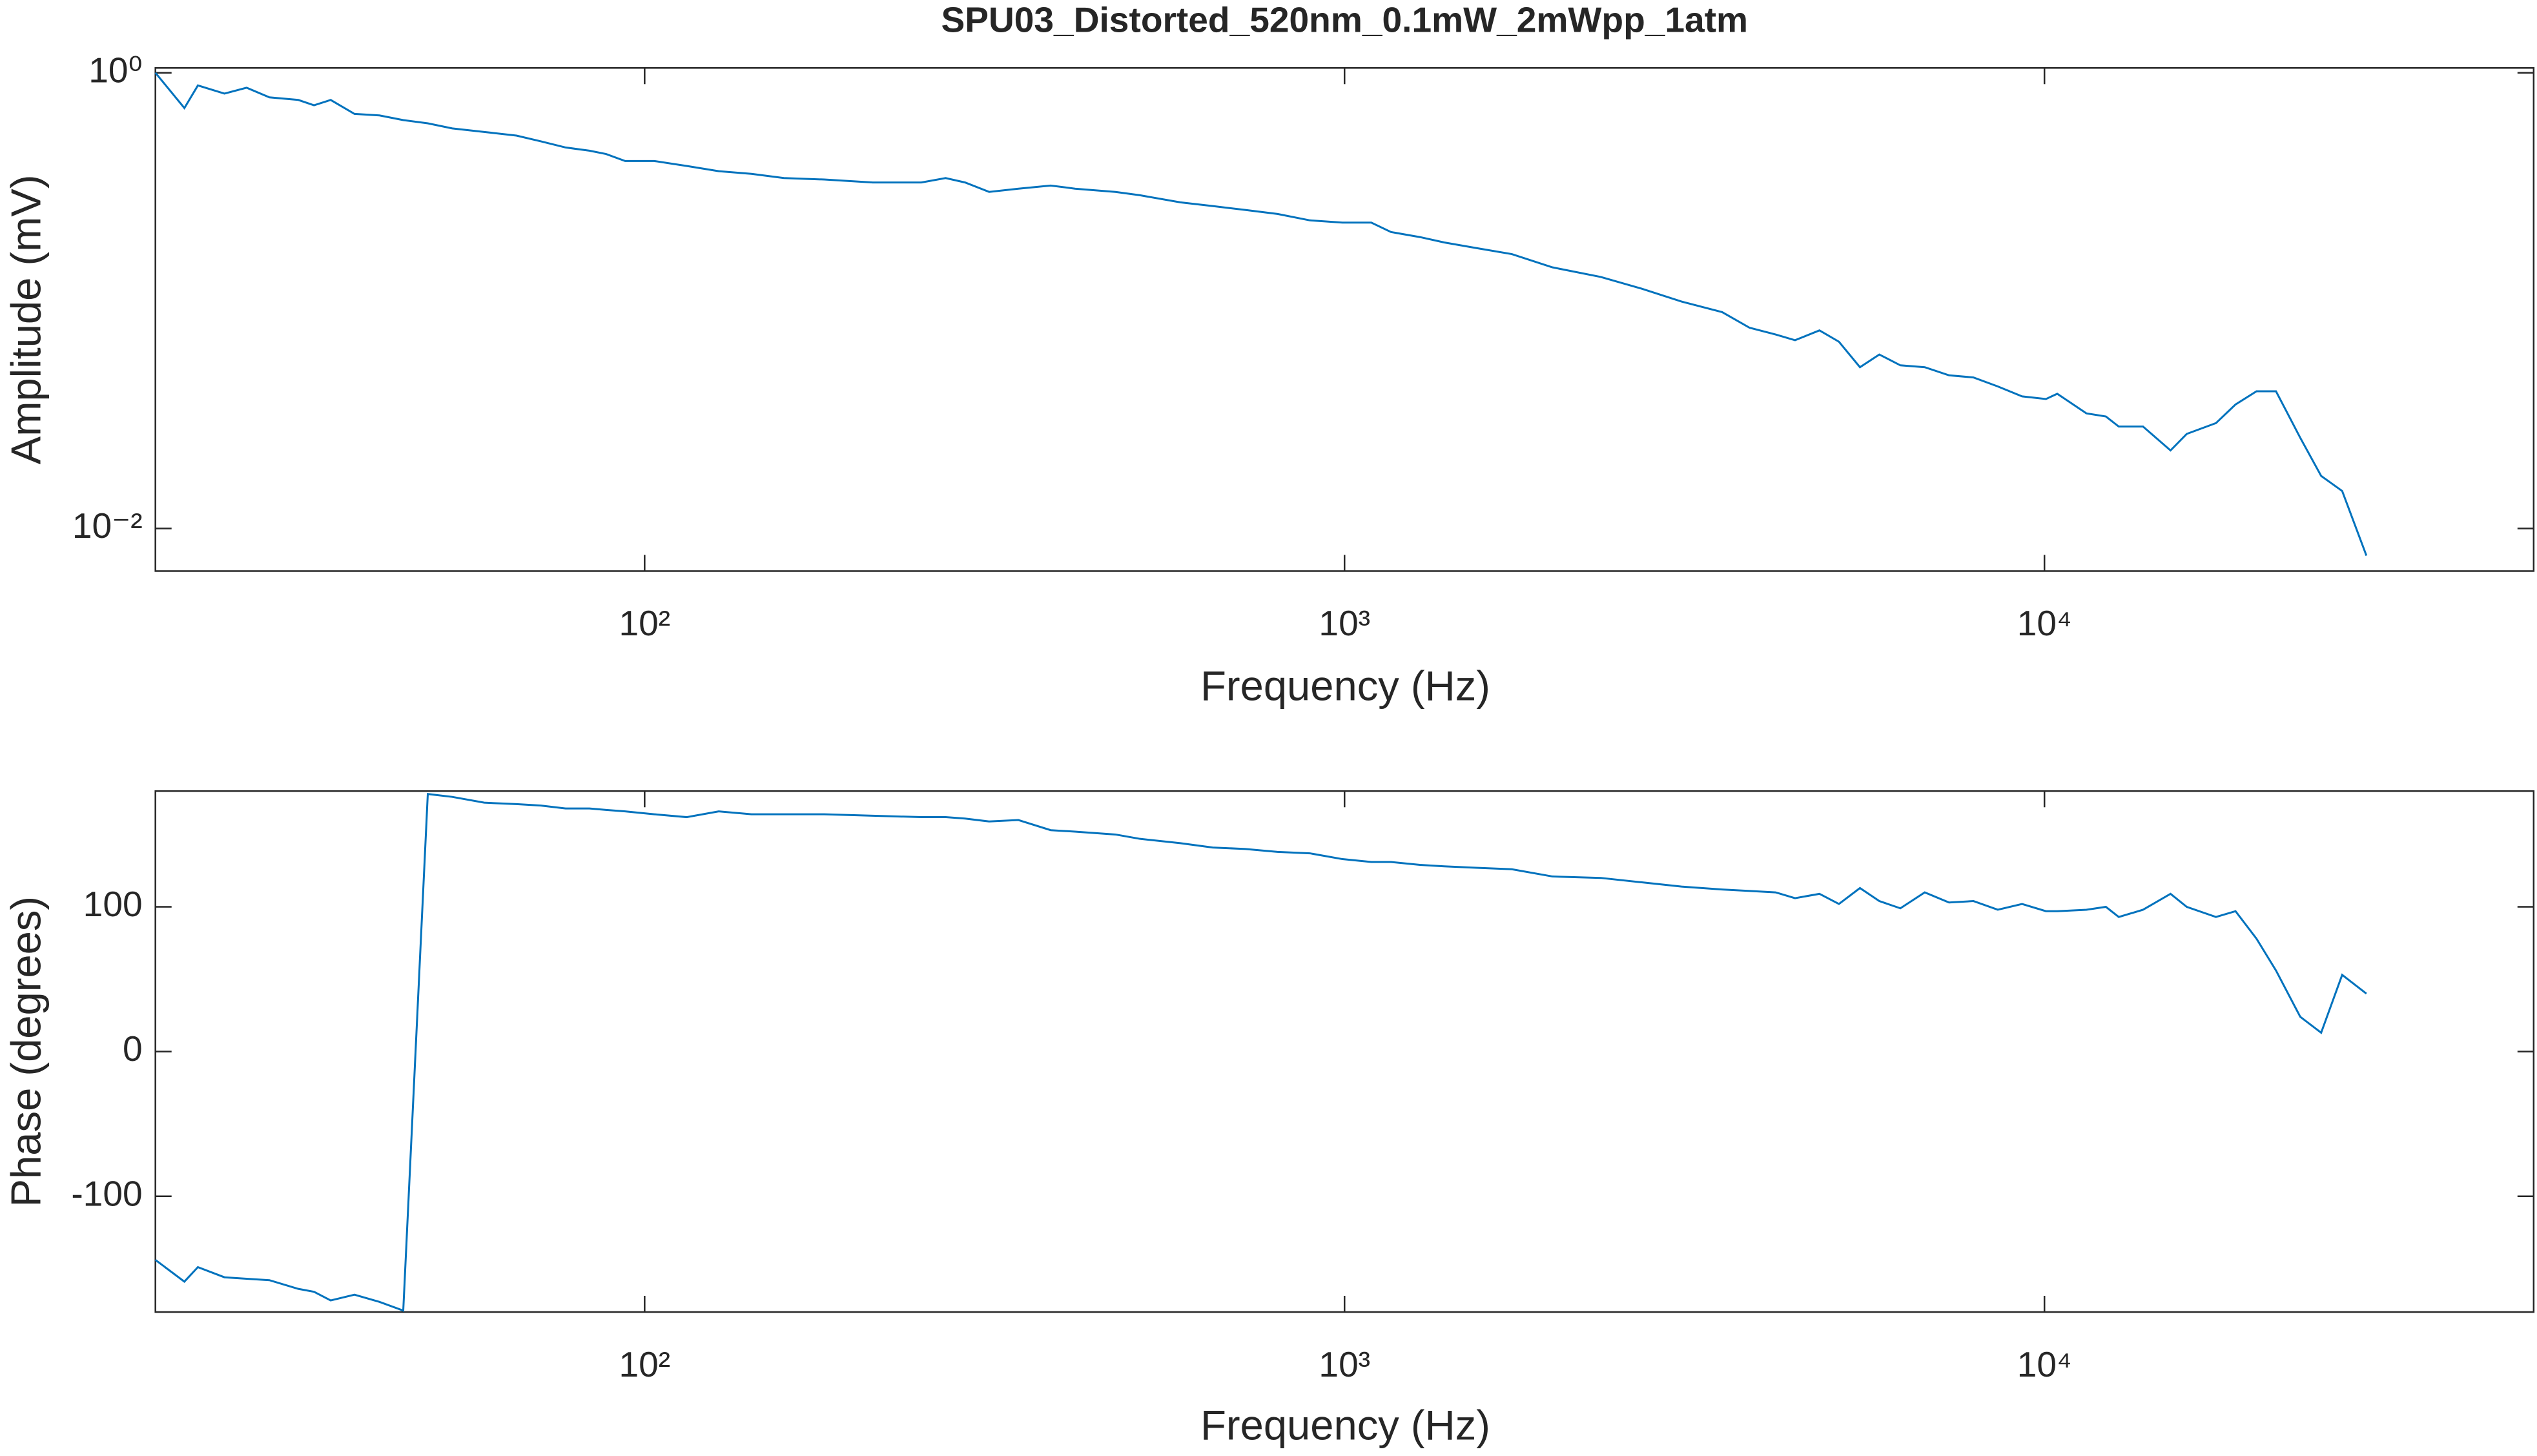  I want to click on y-axis-label: Amplitude (mV), so click(25, 319).